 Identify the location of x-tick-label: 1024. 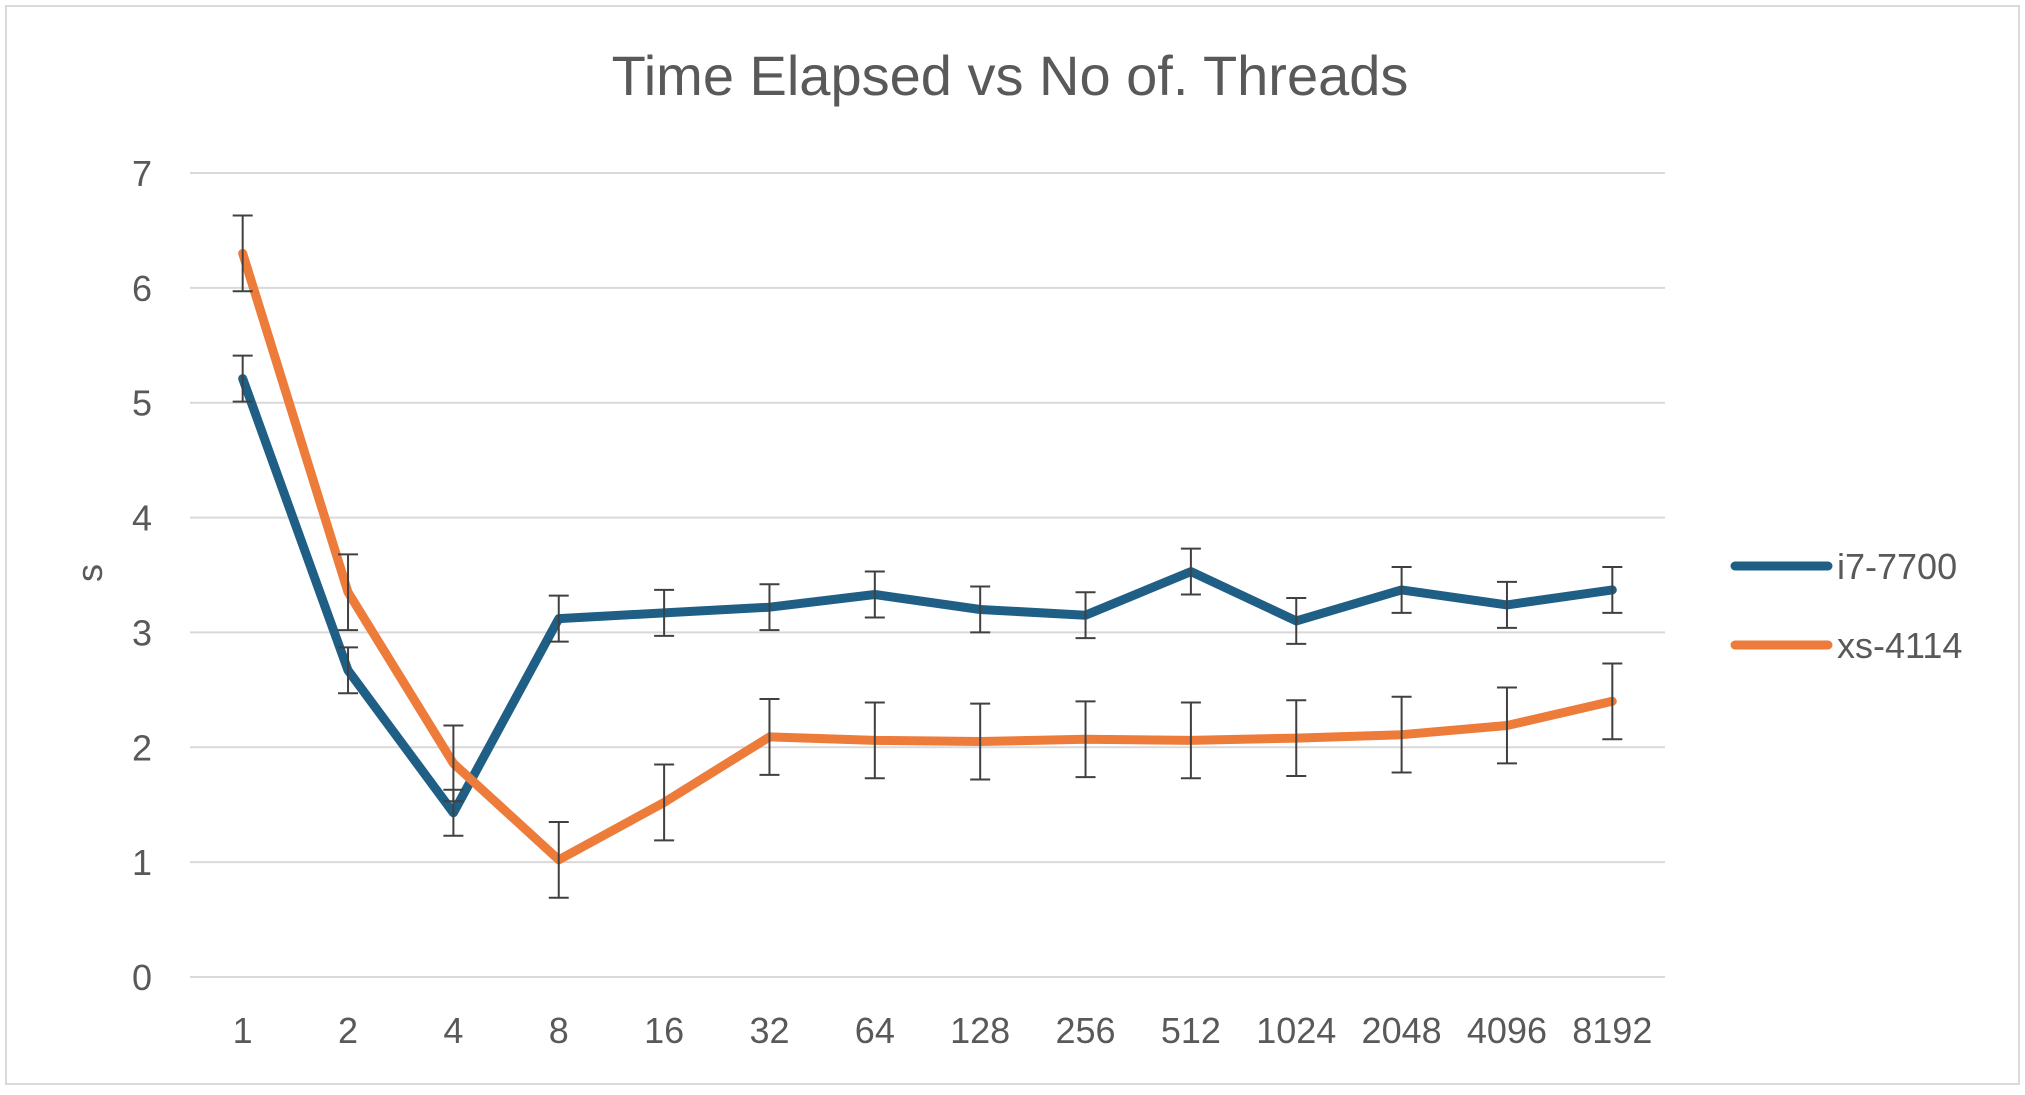
(1296, 1030).